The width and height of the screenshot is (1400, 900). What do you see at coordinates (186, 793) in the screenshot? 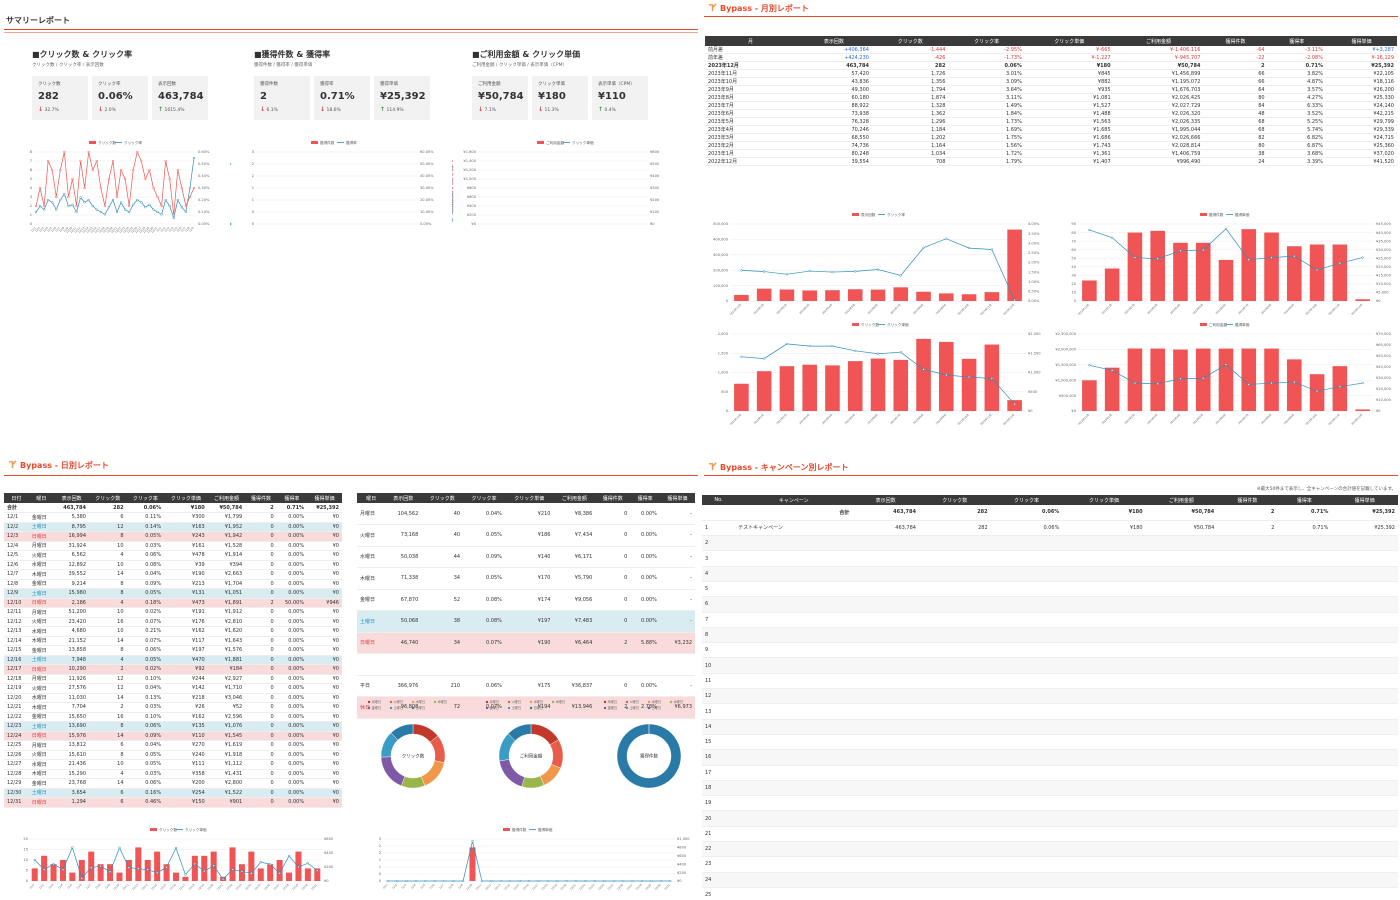
I see `table-cell: ¥254` at bounding box center [186, 793].